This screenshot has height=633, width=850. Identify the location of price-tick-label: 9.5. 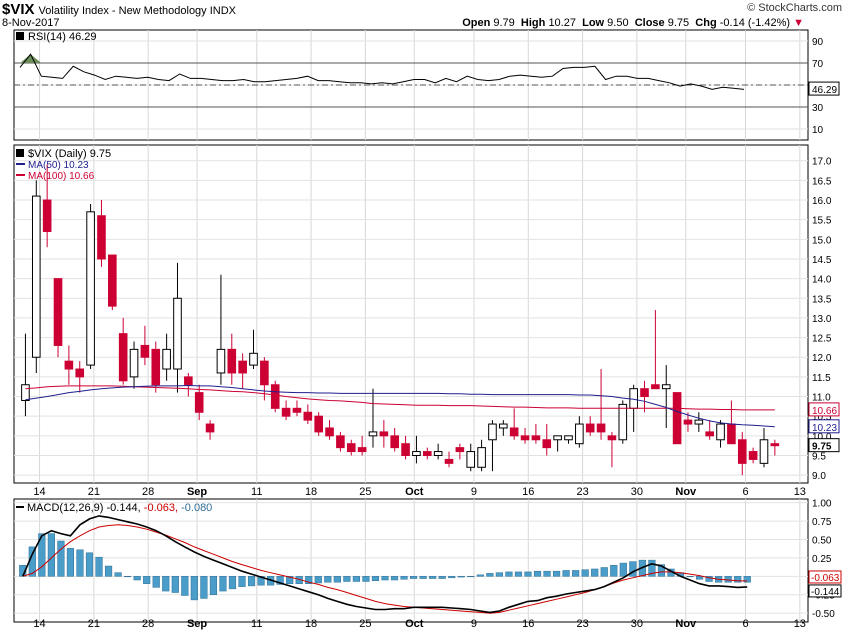
(819, 456).